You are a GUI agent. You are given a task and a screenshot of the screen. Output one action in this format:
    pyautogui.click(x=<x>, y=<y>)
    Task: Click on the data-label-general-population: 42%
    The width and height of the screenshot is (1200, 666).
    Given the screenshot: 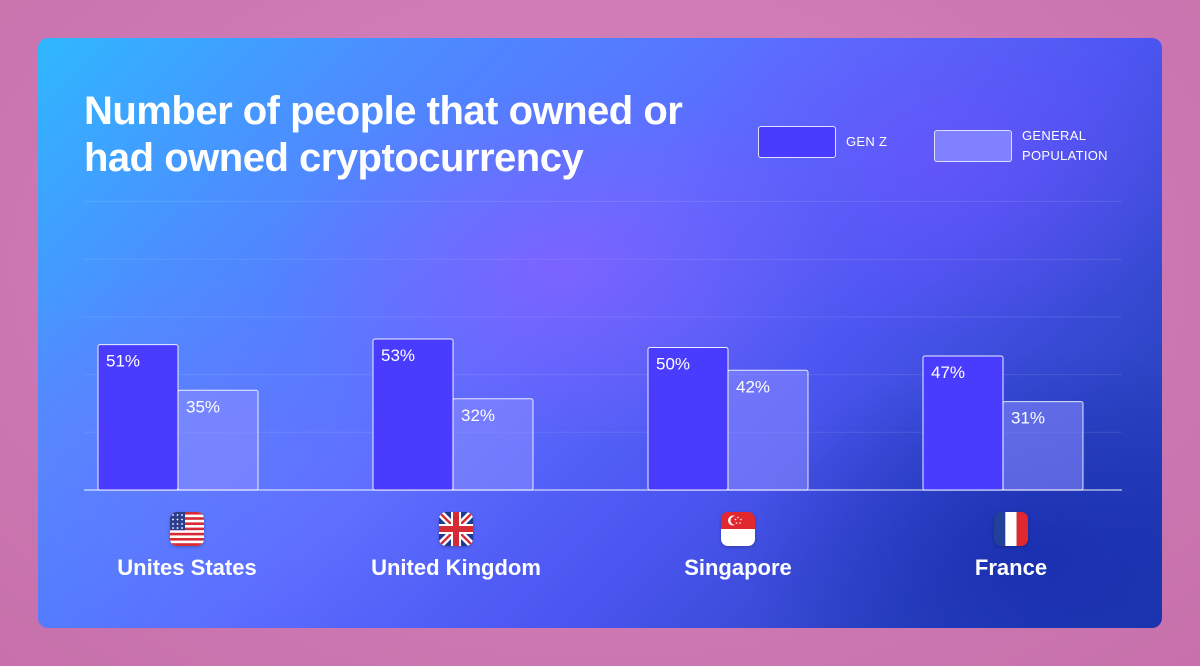 What is the action you would take?
    pyautogui.click(x=753, y=386)
    